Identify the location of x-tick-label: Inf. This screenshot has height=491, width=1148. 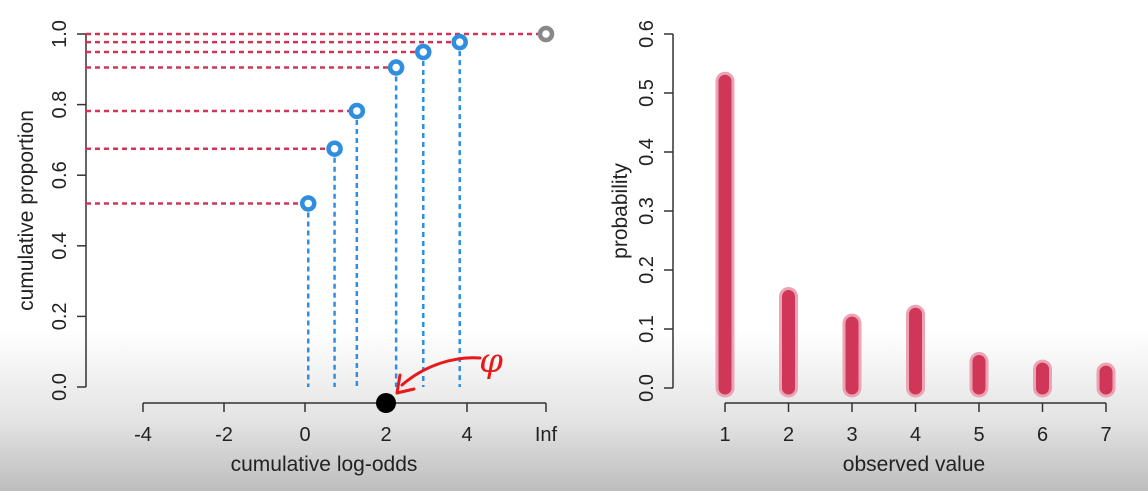
(546, 435).